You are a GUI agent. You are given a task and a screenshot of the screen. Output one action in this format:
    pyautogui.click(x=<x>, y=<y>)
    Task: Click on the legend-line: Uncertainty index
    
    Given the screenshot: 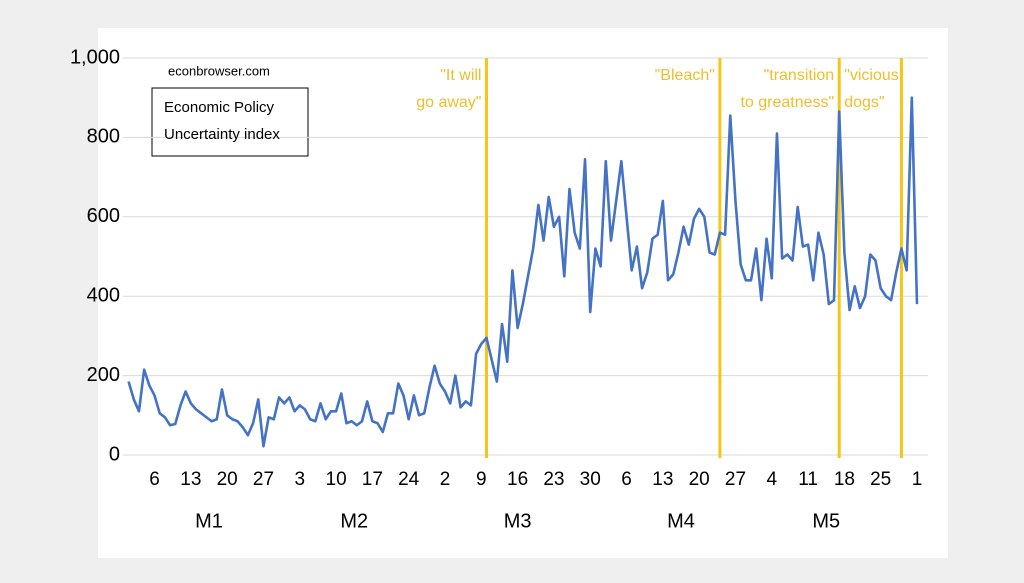 What is the action you would take?
    pyautogui.click(x=222, y=134)
    